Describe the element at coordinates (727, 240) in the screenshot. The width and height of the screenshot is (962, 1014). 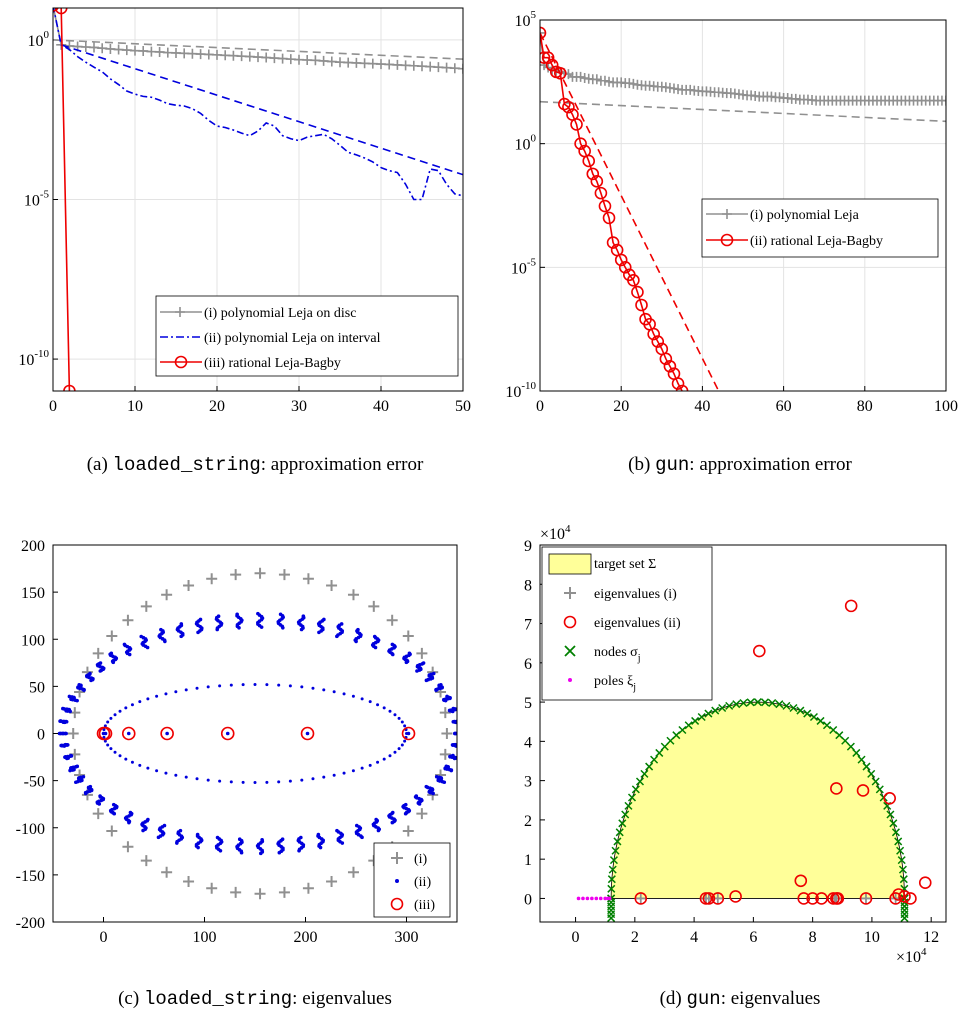
I see `legend-b-ii-marker` at that location.